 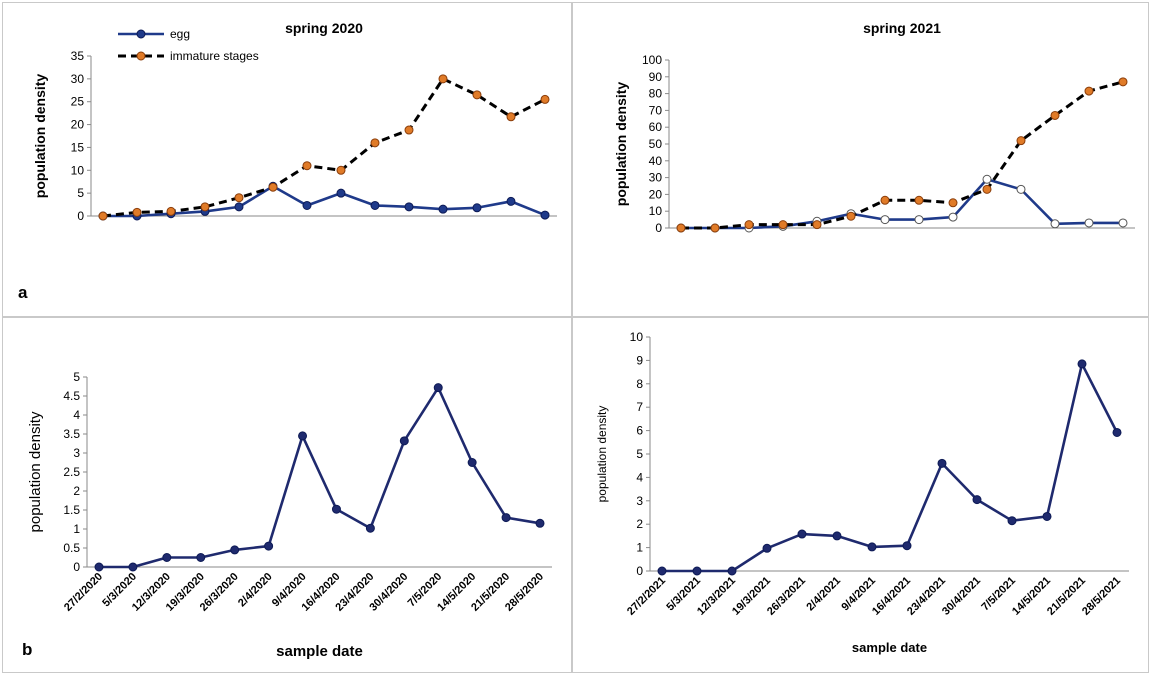 I want to click on chart4-x-tick-label: 27/2/2021, so click(x=646, y=596).